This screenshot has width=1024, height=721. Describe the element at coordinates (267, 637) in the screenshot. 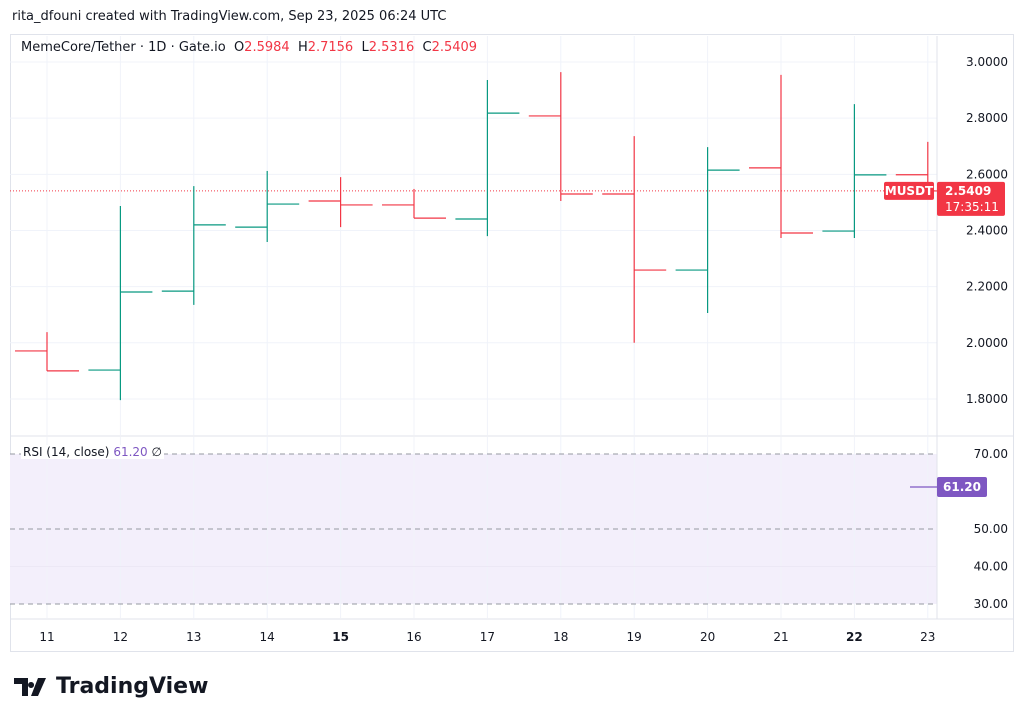

I see `time-tick-label: 14` at that location.